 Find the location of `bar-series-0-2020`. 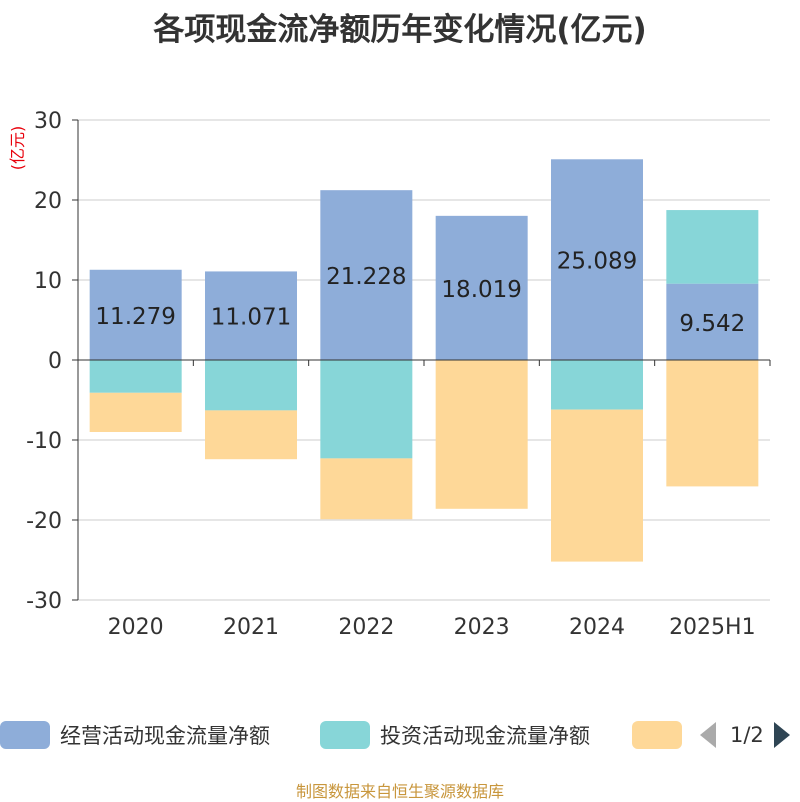

bar-series-0-2020 is located at coordinates (135, 314).